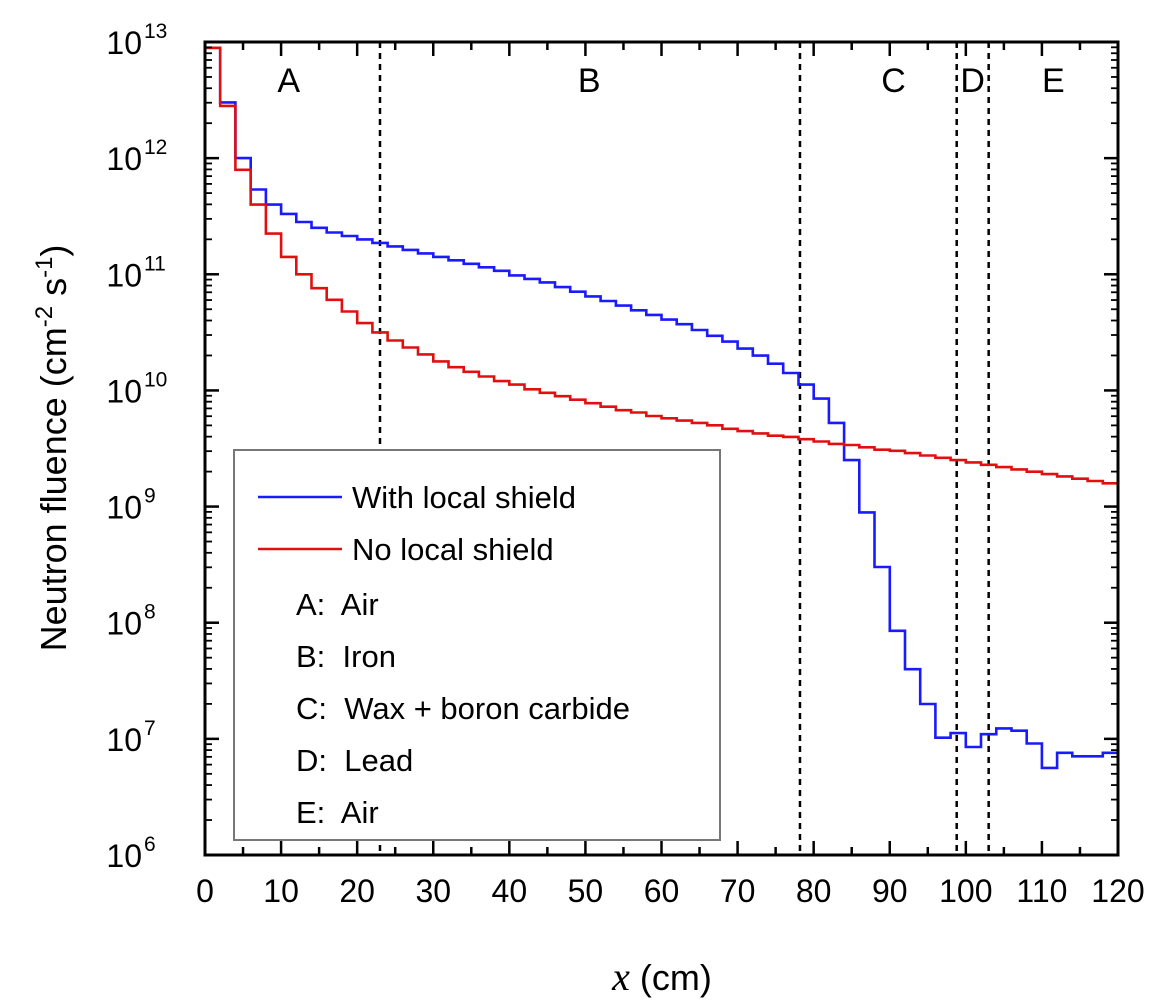  What do you see at coordinates (354, 760) in the screenshot?
I see `legend-note: D: Lead` at bounding box center [354, 760].